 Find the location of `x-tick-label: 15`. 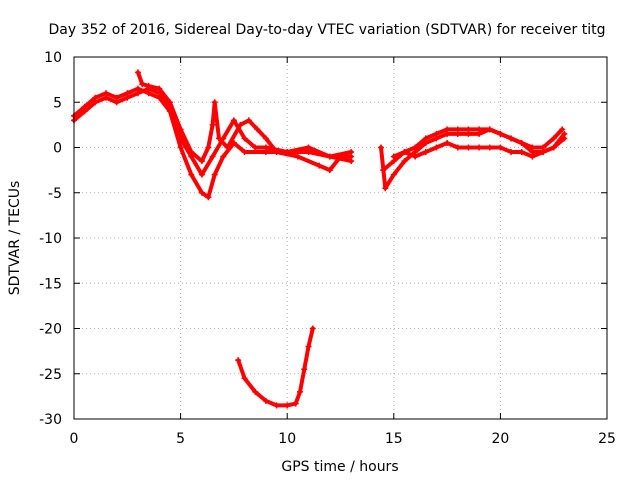

x-tick-label: 15 is located at coordinates (394, 439).